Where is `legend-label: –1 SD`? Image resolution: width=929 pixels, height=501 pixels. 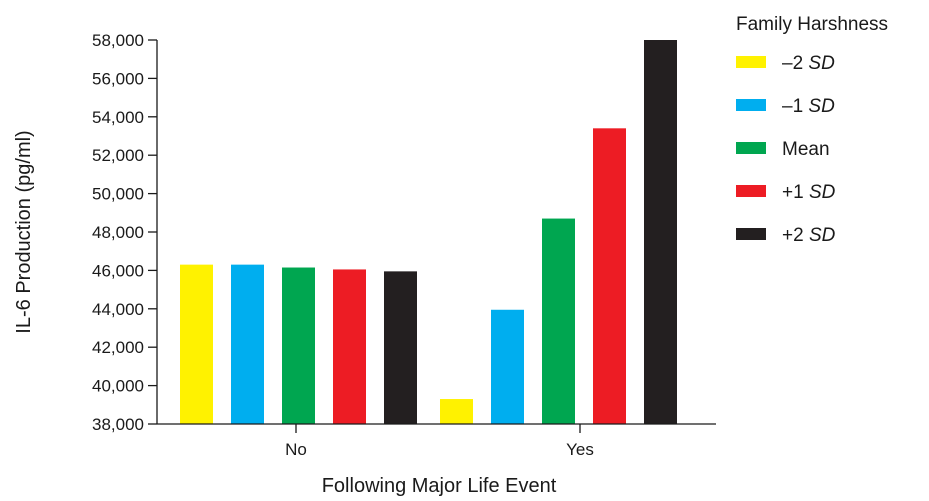
legend-label: –1 SD is located at coordinates (808, 106).